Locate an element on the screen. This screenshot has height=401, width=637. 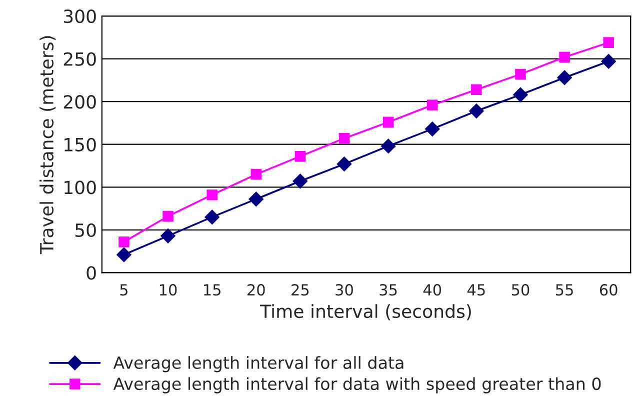
legend-label: Average length interval for all data is located at coordinates (258, 364).